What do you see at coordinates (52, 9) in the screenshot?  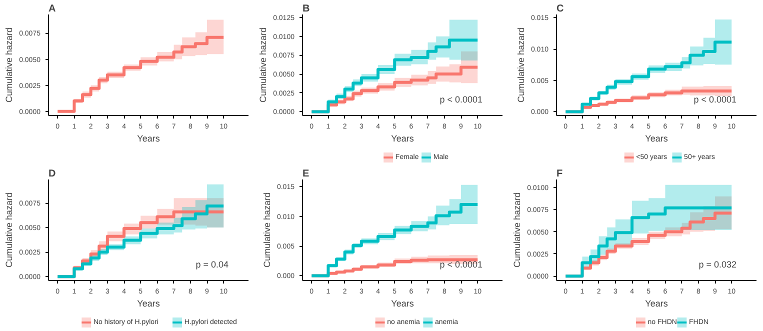 I see `chart-title: A` at bounding box center [52, 9].